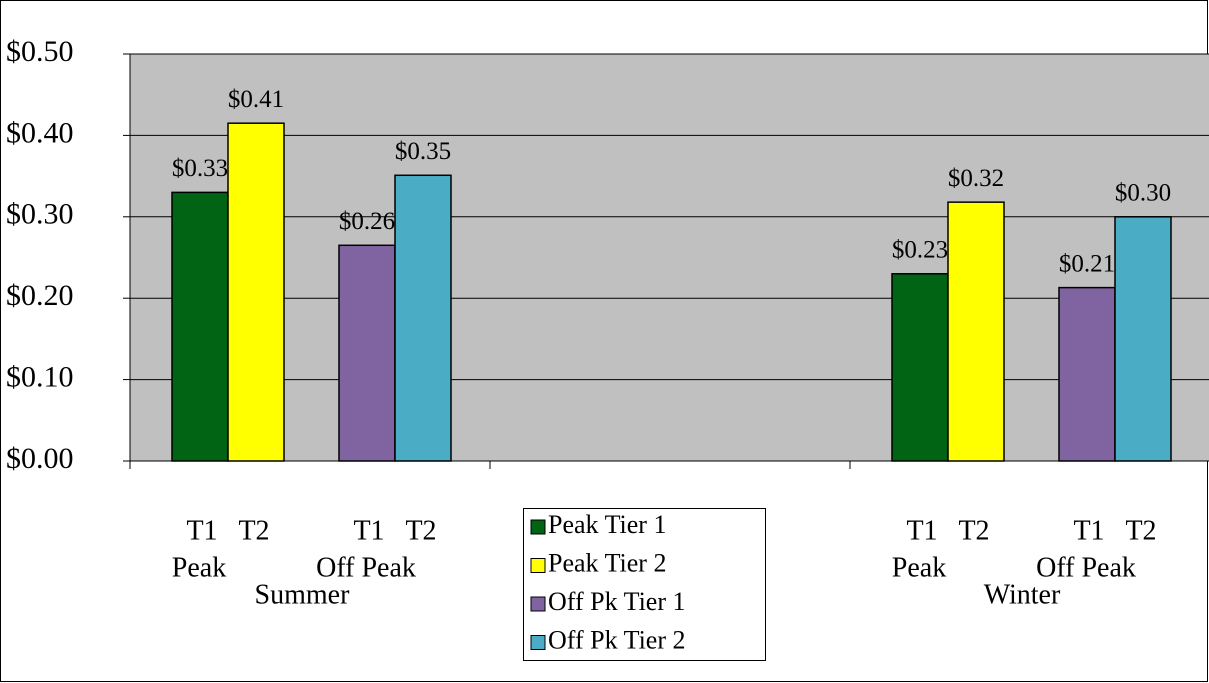 The height and width of the screenshot is (683, 1209). What do you see at coordinates (1143, 193) in the screenshot?
I see `data-label: $0.30` at bounding box center [1143, 193].